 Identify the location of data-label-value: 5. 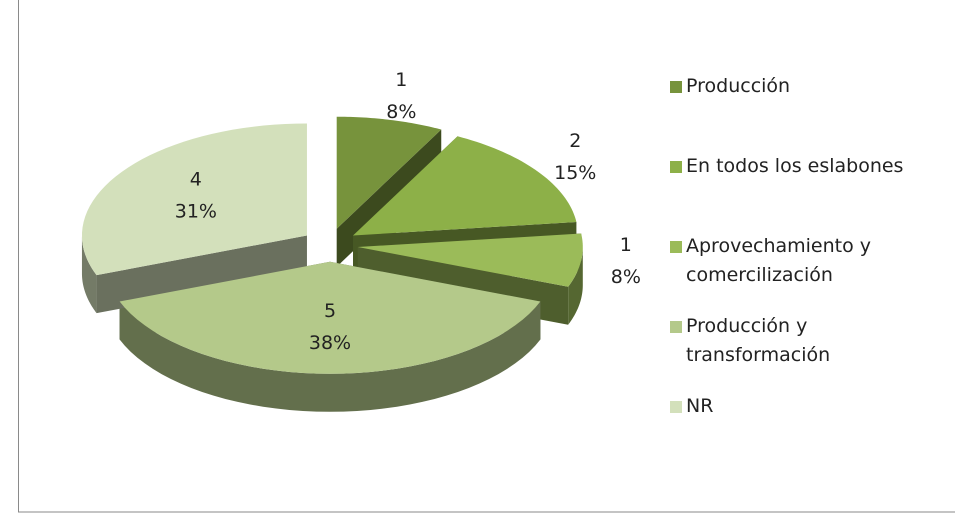
(330, 311).